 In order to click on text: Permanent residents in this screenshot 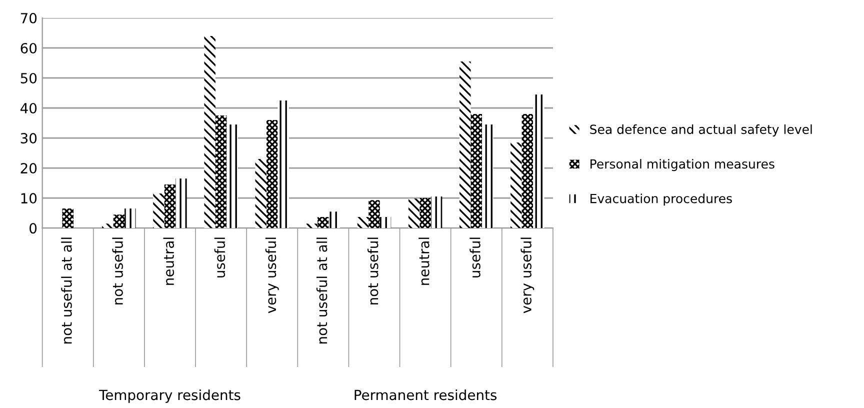, I will do `click(425, 394)`.